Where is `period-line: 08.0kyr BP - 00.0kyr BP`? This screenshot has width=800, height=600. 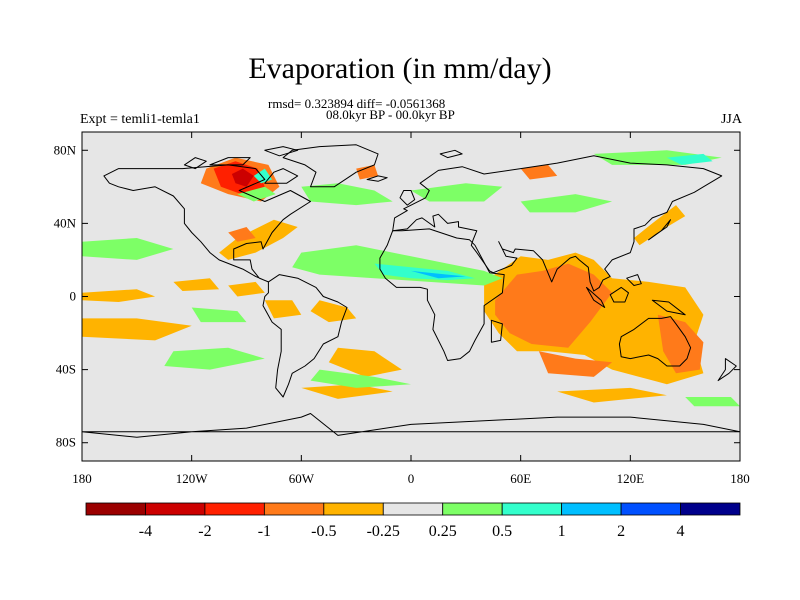
period-line: 08.0kyr BP - 00.0kyr BP is located at coordinates (390, 114).